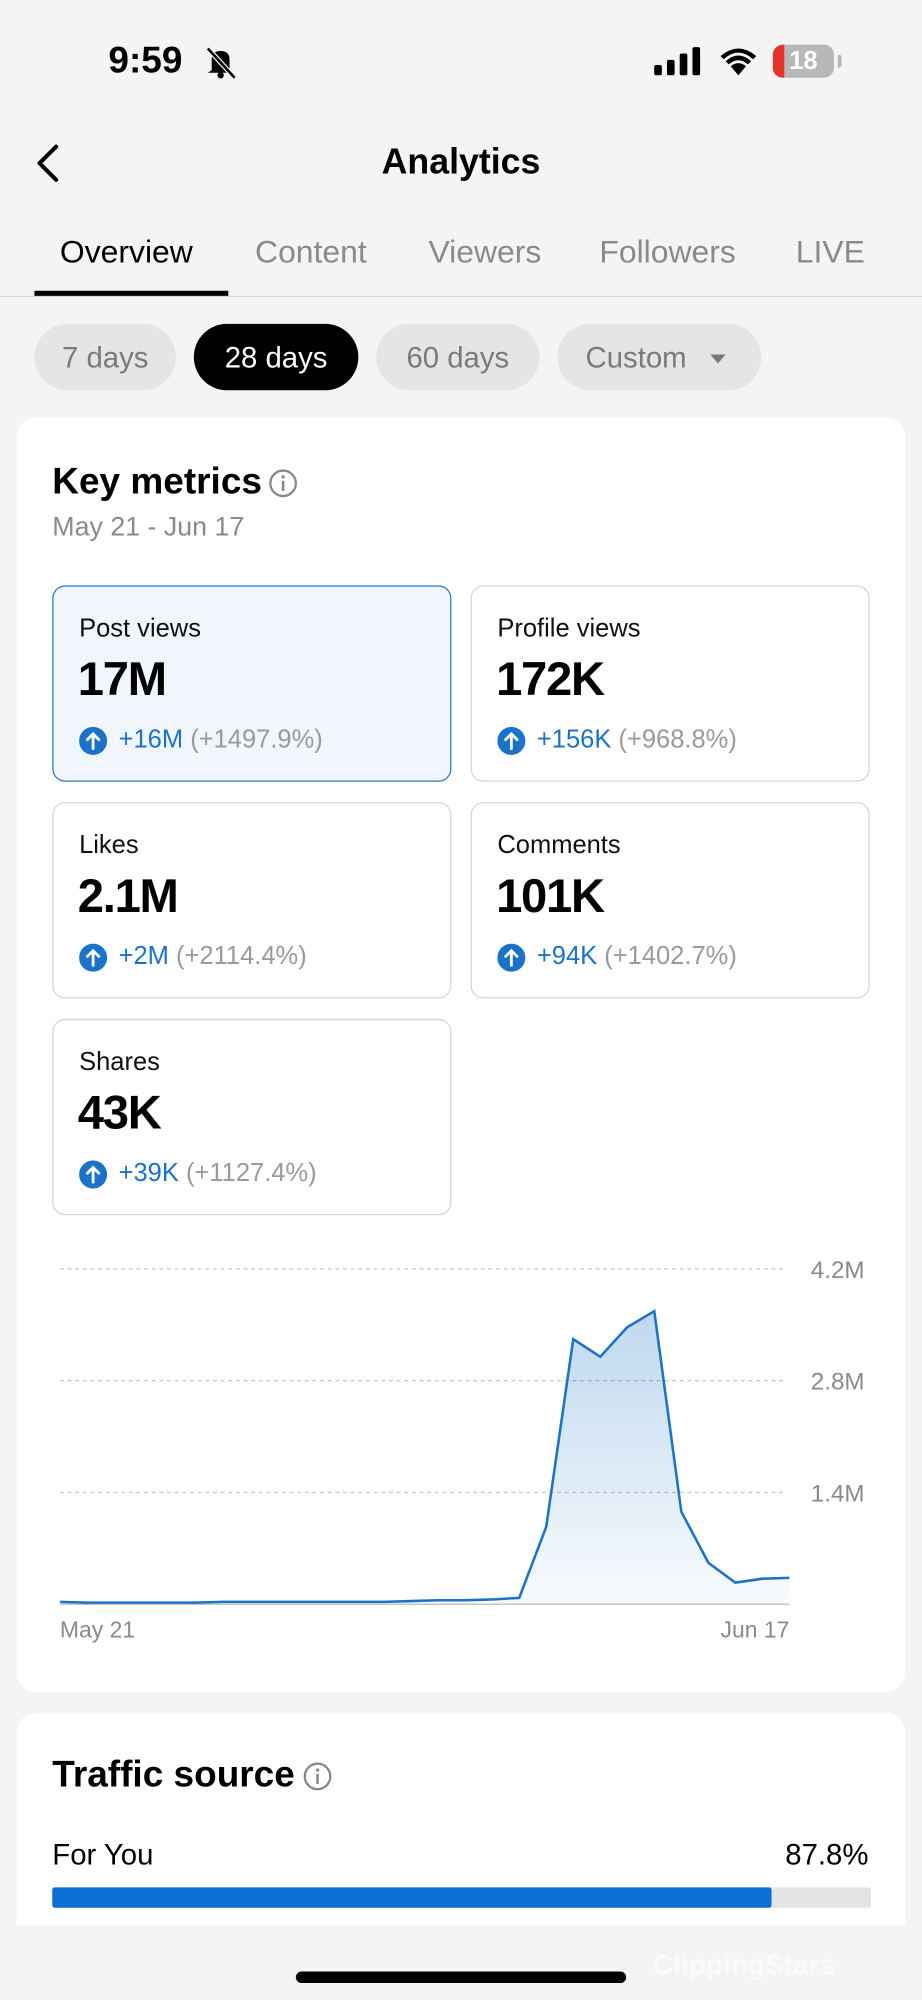 This screenshot has width=922, height=2000. What do you see at coordinates (636, 357) in the screenshot?
I see `period-label: Custom` at bounding box center [636, 357].